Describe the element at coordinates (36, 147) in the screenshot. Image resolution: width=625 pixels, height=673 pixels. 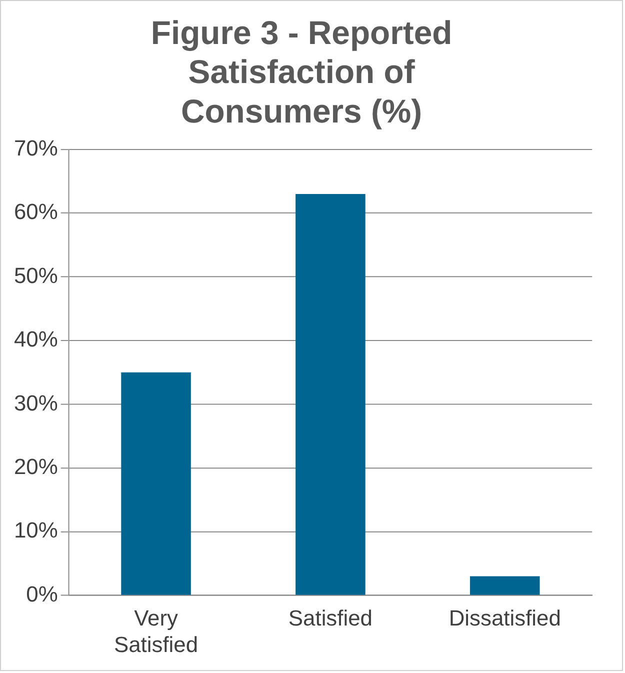
I see `y-tick-label: 70%` at that location.